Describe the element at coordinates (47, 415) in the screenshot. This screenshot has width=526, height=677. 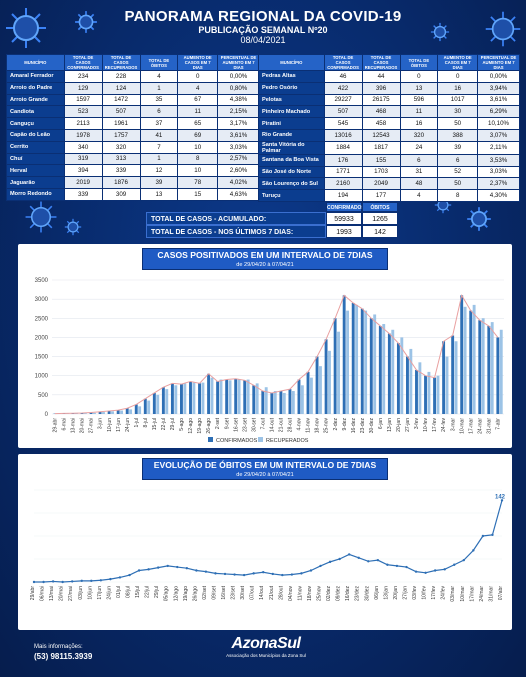
I see `y-tick-label: 0` at that location.